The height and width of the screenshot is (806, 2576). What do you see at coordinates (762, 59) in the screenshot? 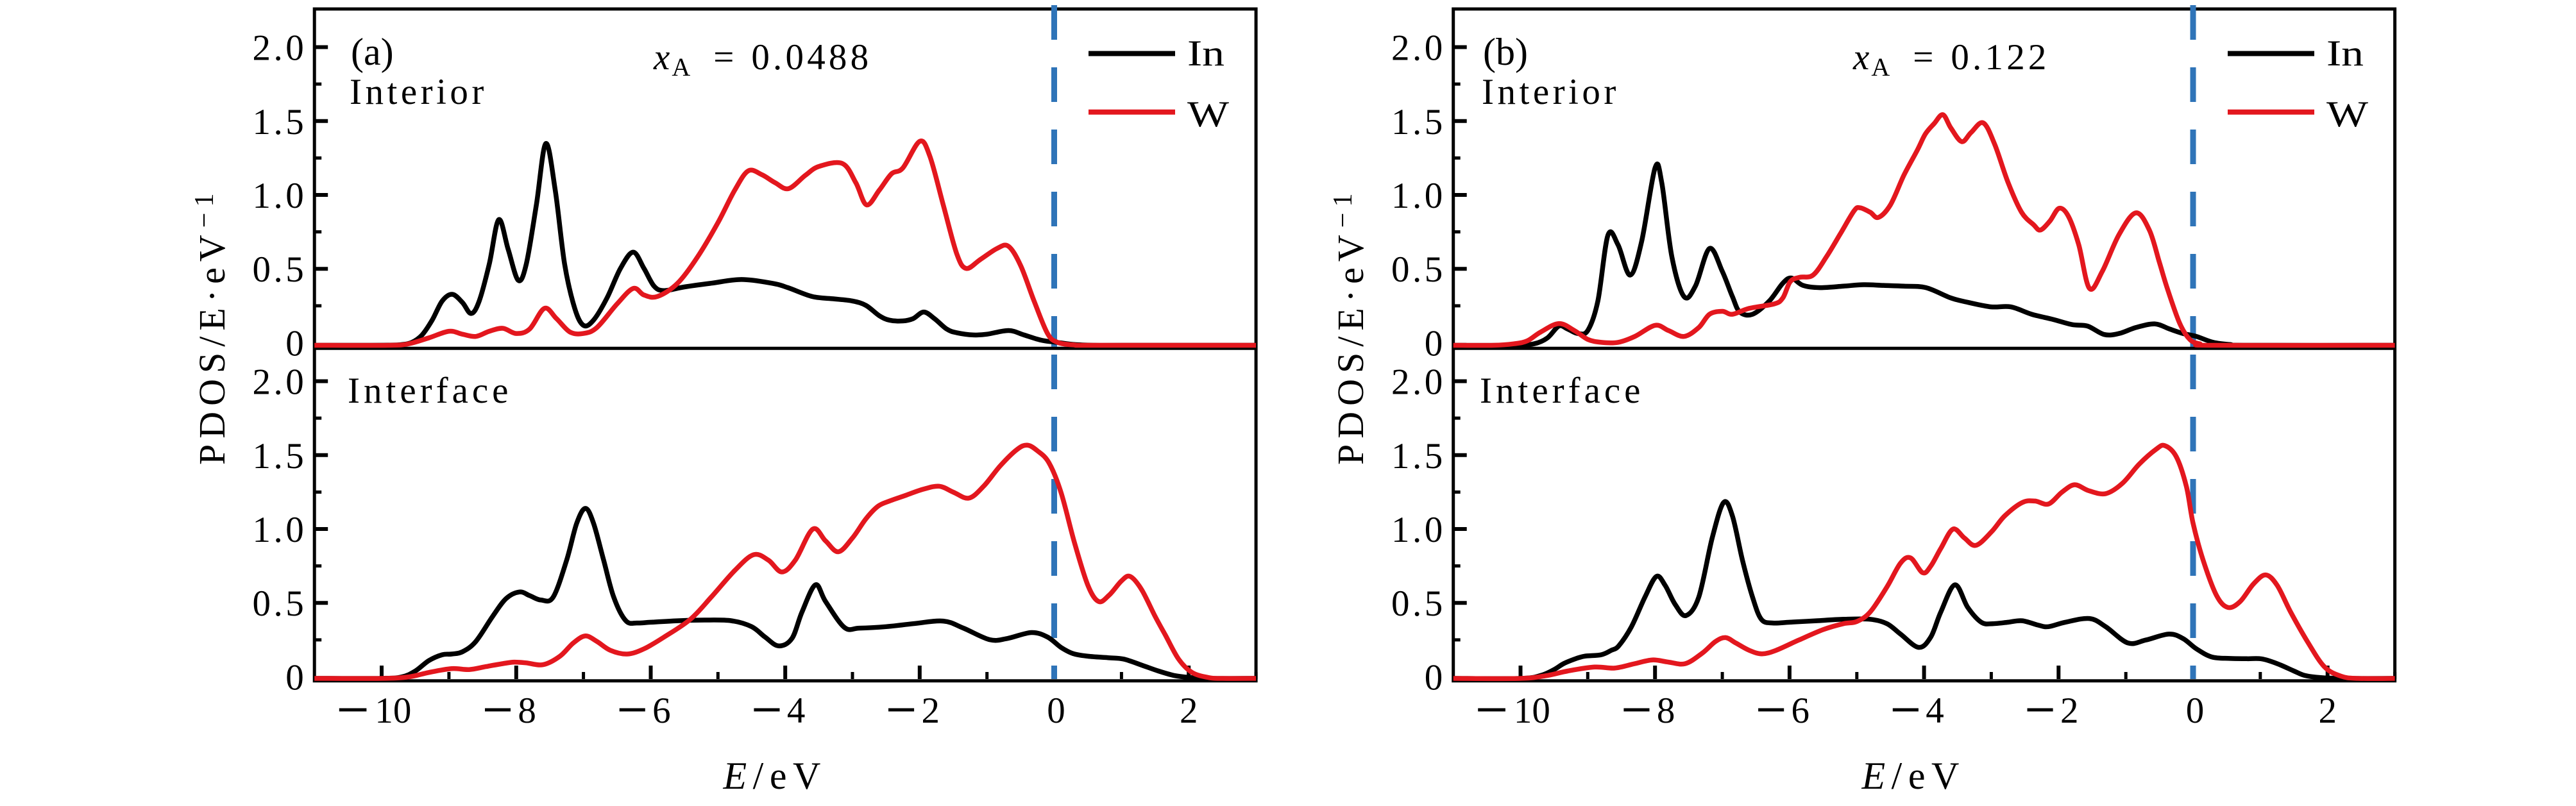
I see `svg-text:xA=0.0488: xA = 0.0488` at bounding box center [762, 59].